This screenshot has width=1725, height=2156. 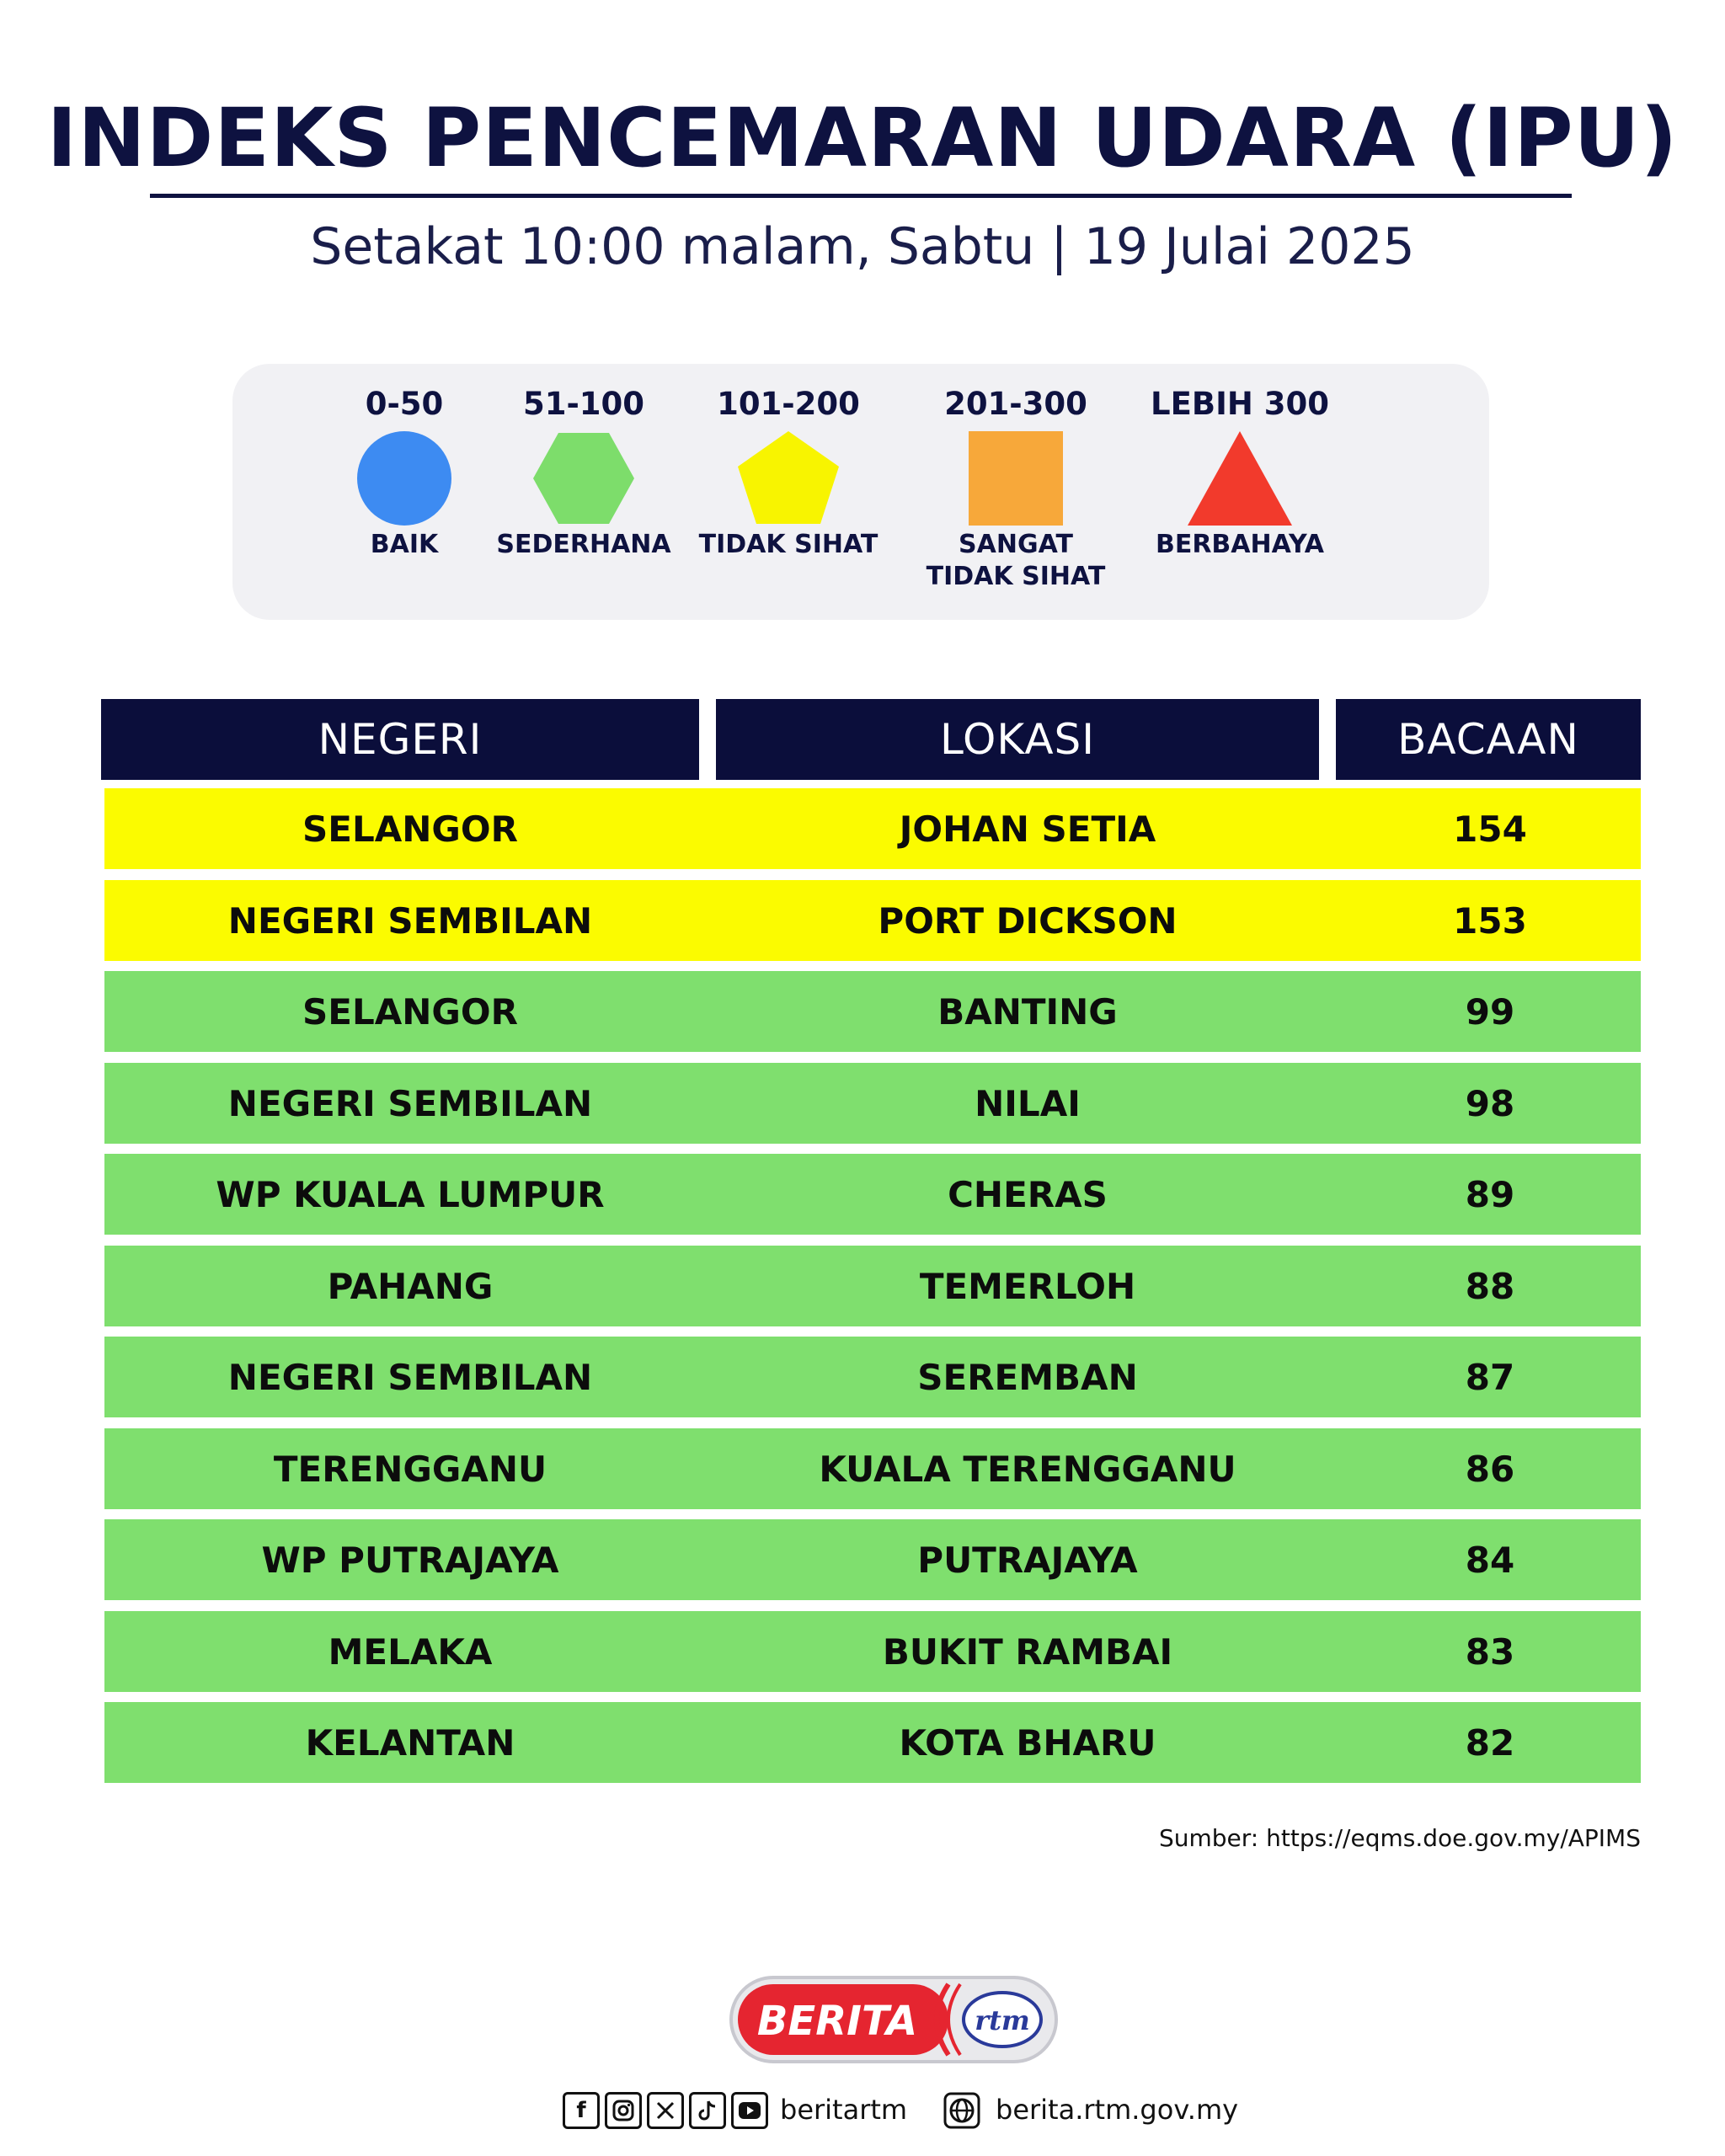 What do you see at coordinates (1240, 544) in the screenshot?
I see `legend-label: BERBAHAYA` at bounding box center [1240, 544].